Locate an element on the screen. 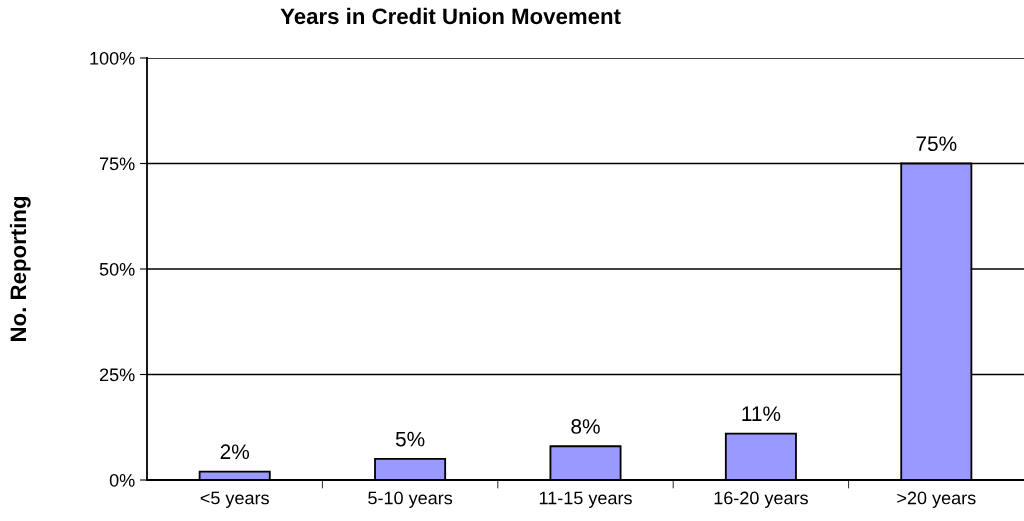 The height and width of the screenshot is (521, 1024). data-label: 2% is located at coordinates (235, 452).